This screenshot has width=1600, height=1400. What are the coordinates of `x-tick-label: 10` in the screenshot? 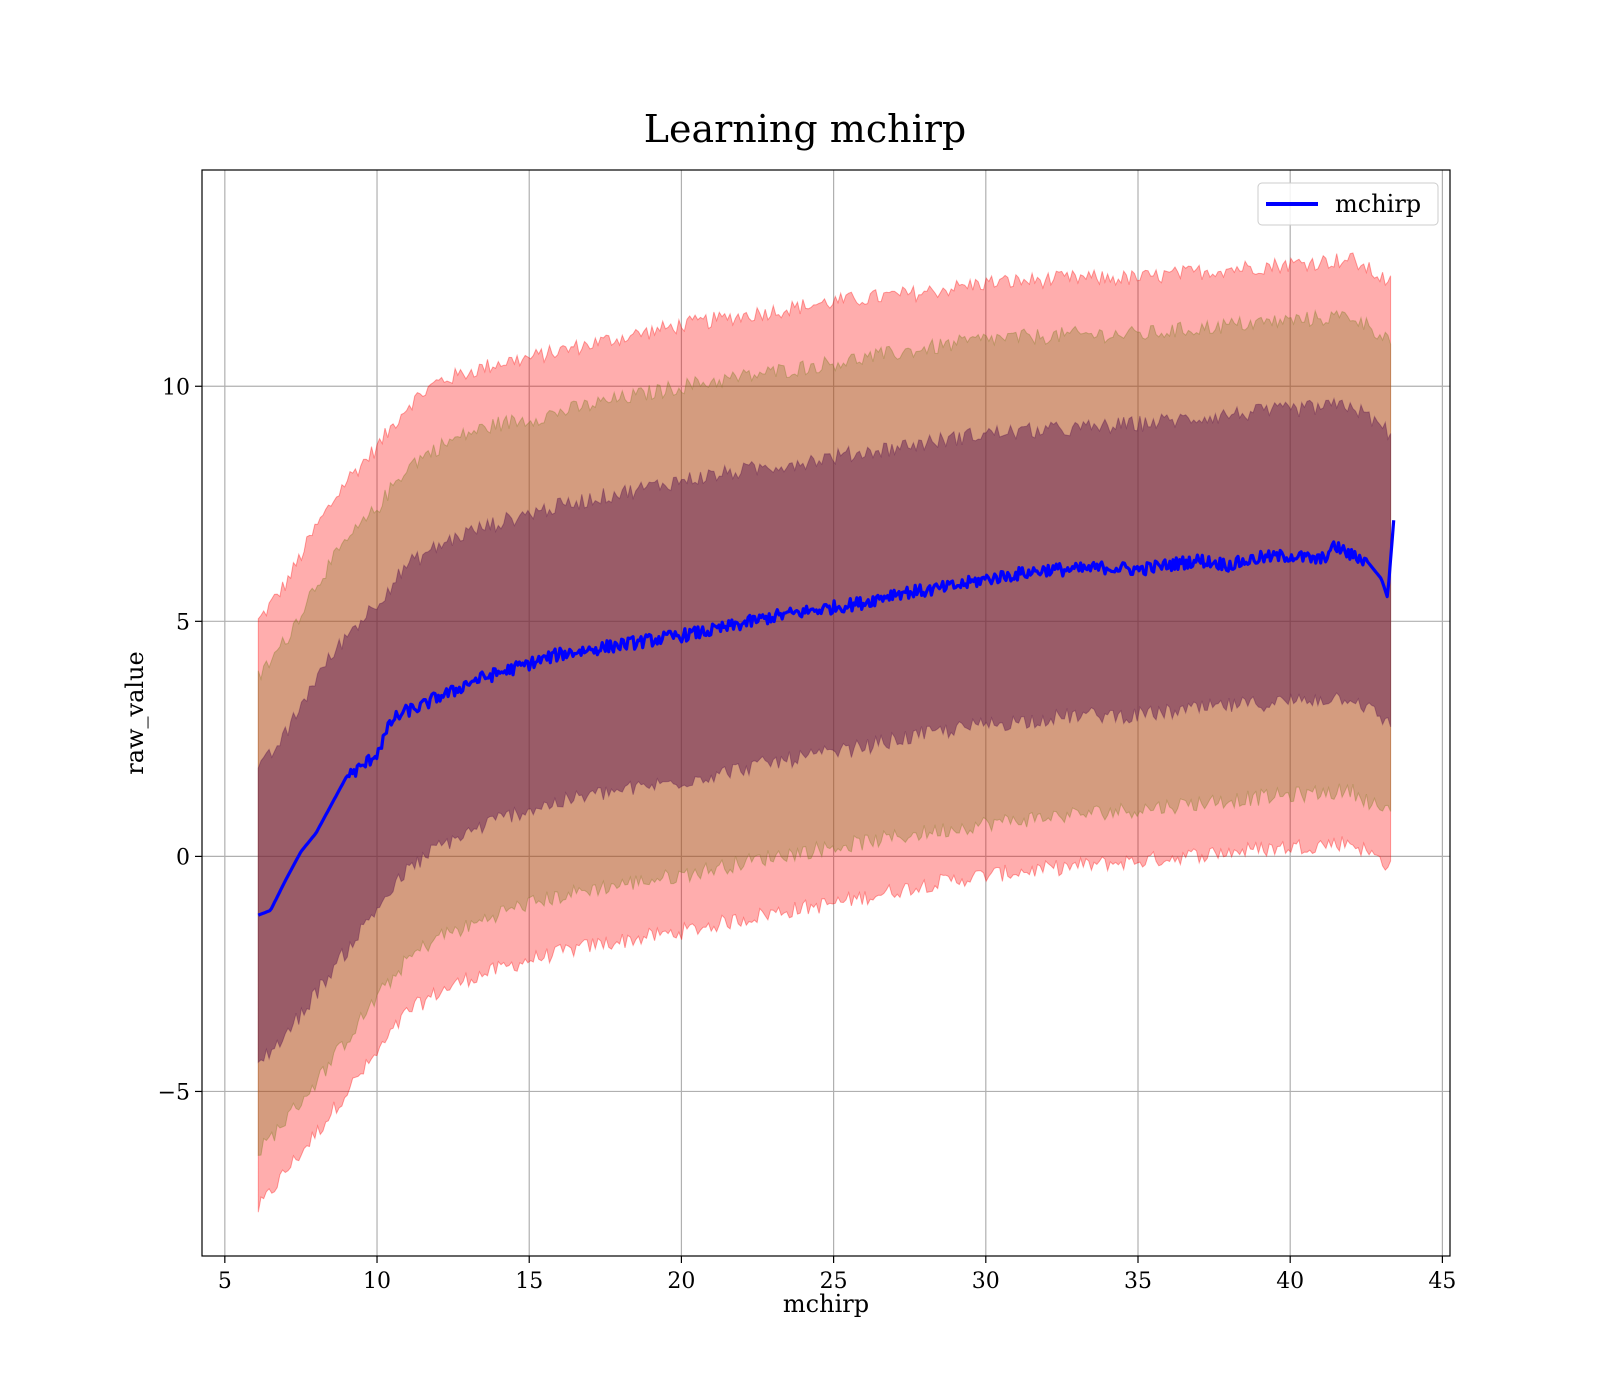 It's located at (377, 1281).